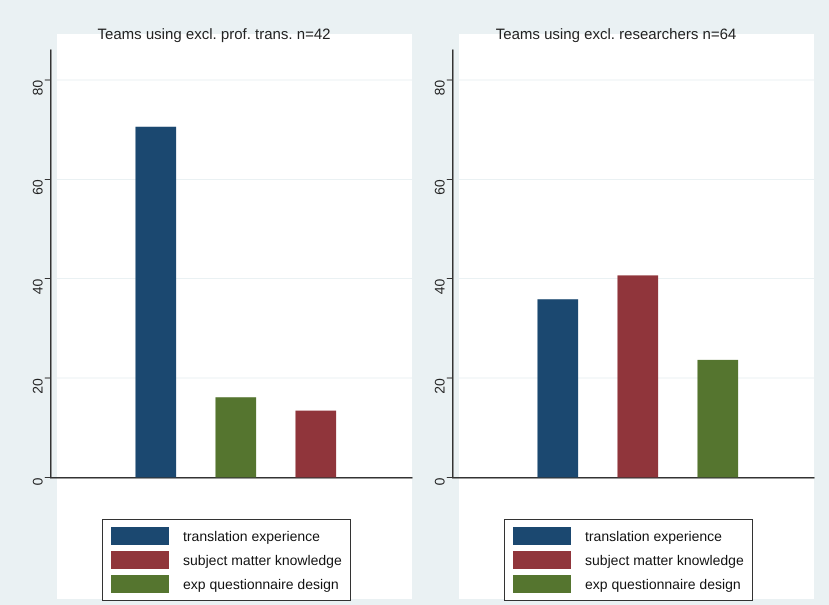  Describe the element at coordinates (214, 35) in the screenshot. I see `chart-title: Teams using excl. prof. trans. n=42` at that location.